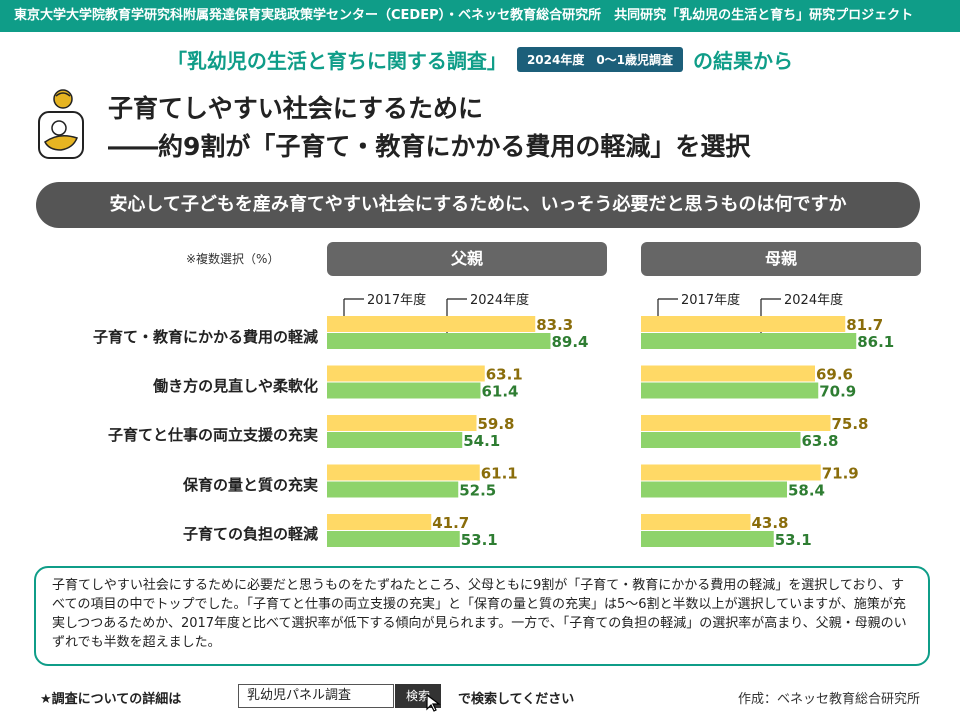  I want to click on data-label: 63.8, so click(819, 441).